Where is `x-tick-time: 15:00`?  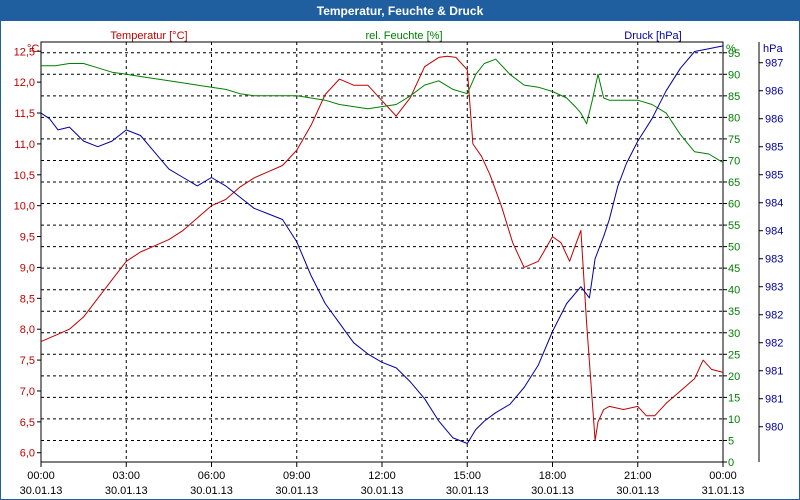
x-tick-time: 15:00 is located at coordinates (467, 476).